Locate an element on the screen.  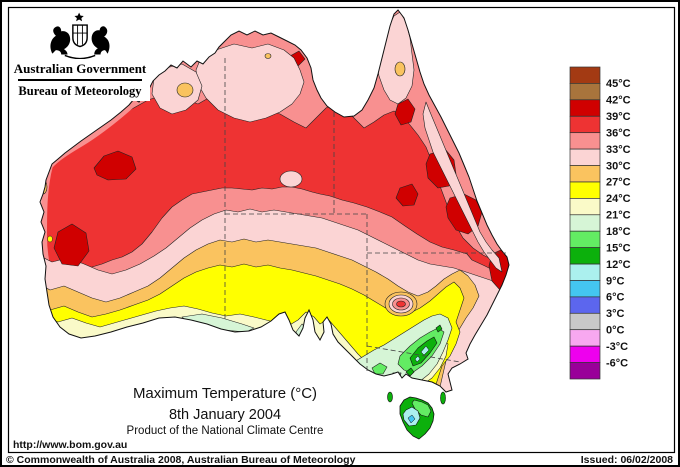
map-product-line: Product of the National Climate Centre is located at coordinates (225, 431).